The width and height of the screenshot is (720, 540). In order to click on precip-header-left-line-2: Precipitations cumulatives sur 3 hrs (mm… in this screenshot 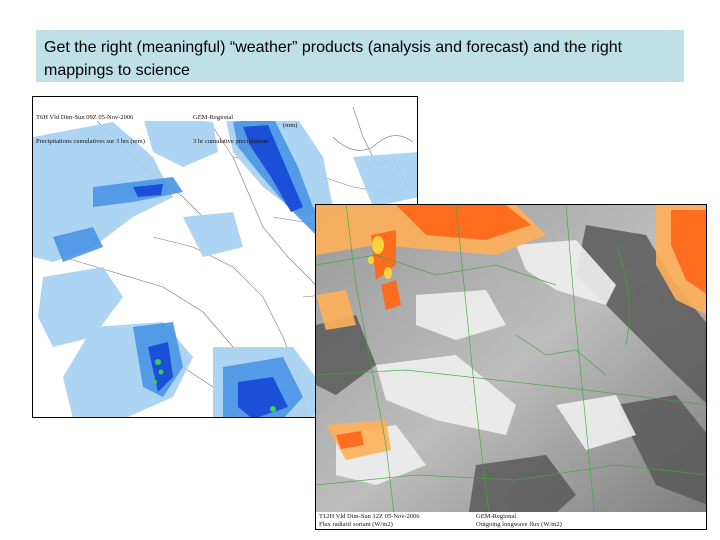, I will do `click(90, 141)`.